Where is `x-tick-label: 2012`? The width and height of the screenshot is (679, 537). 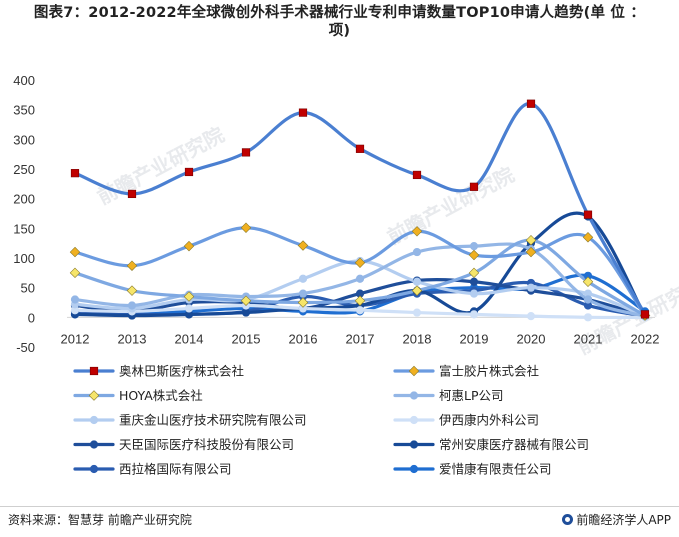 x-tick-label: 2012 is located at coordinates (75, 338).